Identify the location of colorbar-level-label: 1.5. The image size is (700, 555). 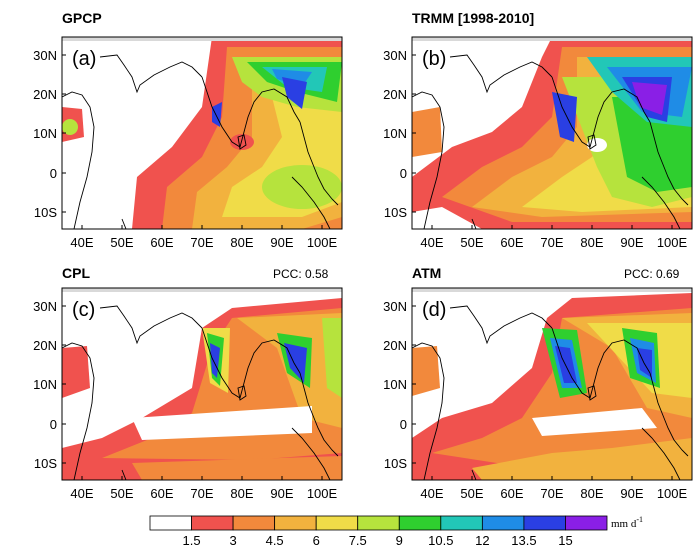
(192, 540).